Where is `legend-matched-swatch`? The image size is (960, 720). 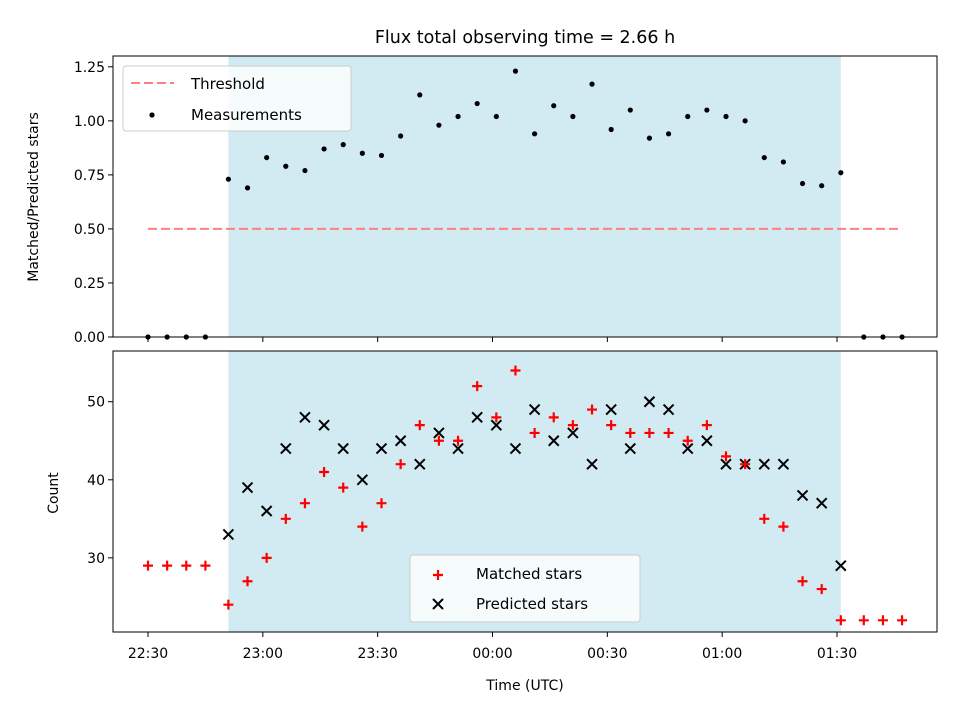 legend-matched-swatch is located at coordinates (438, 575).